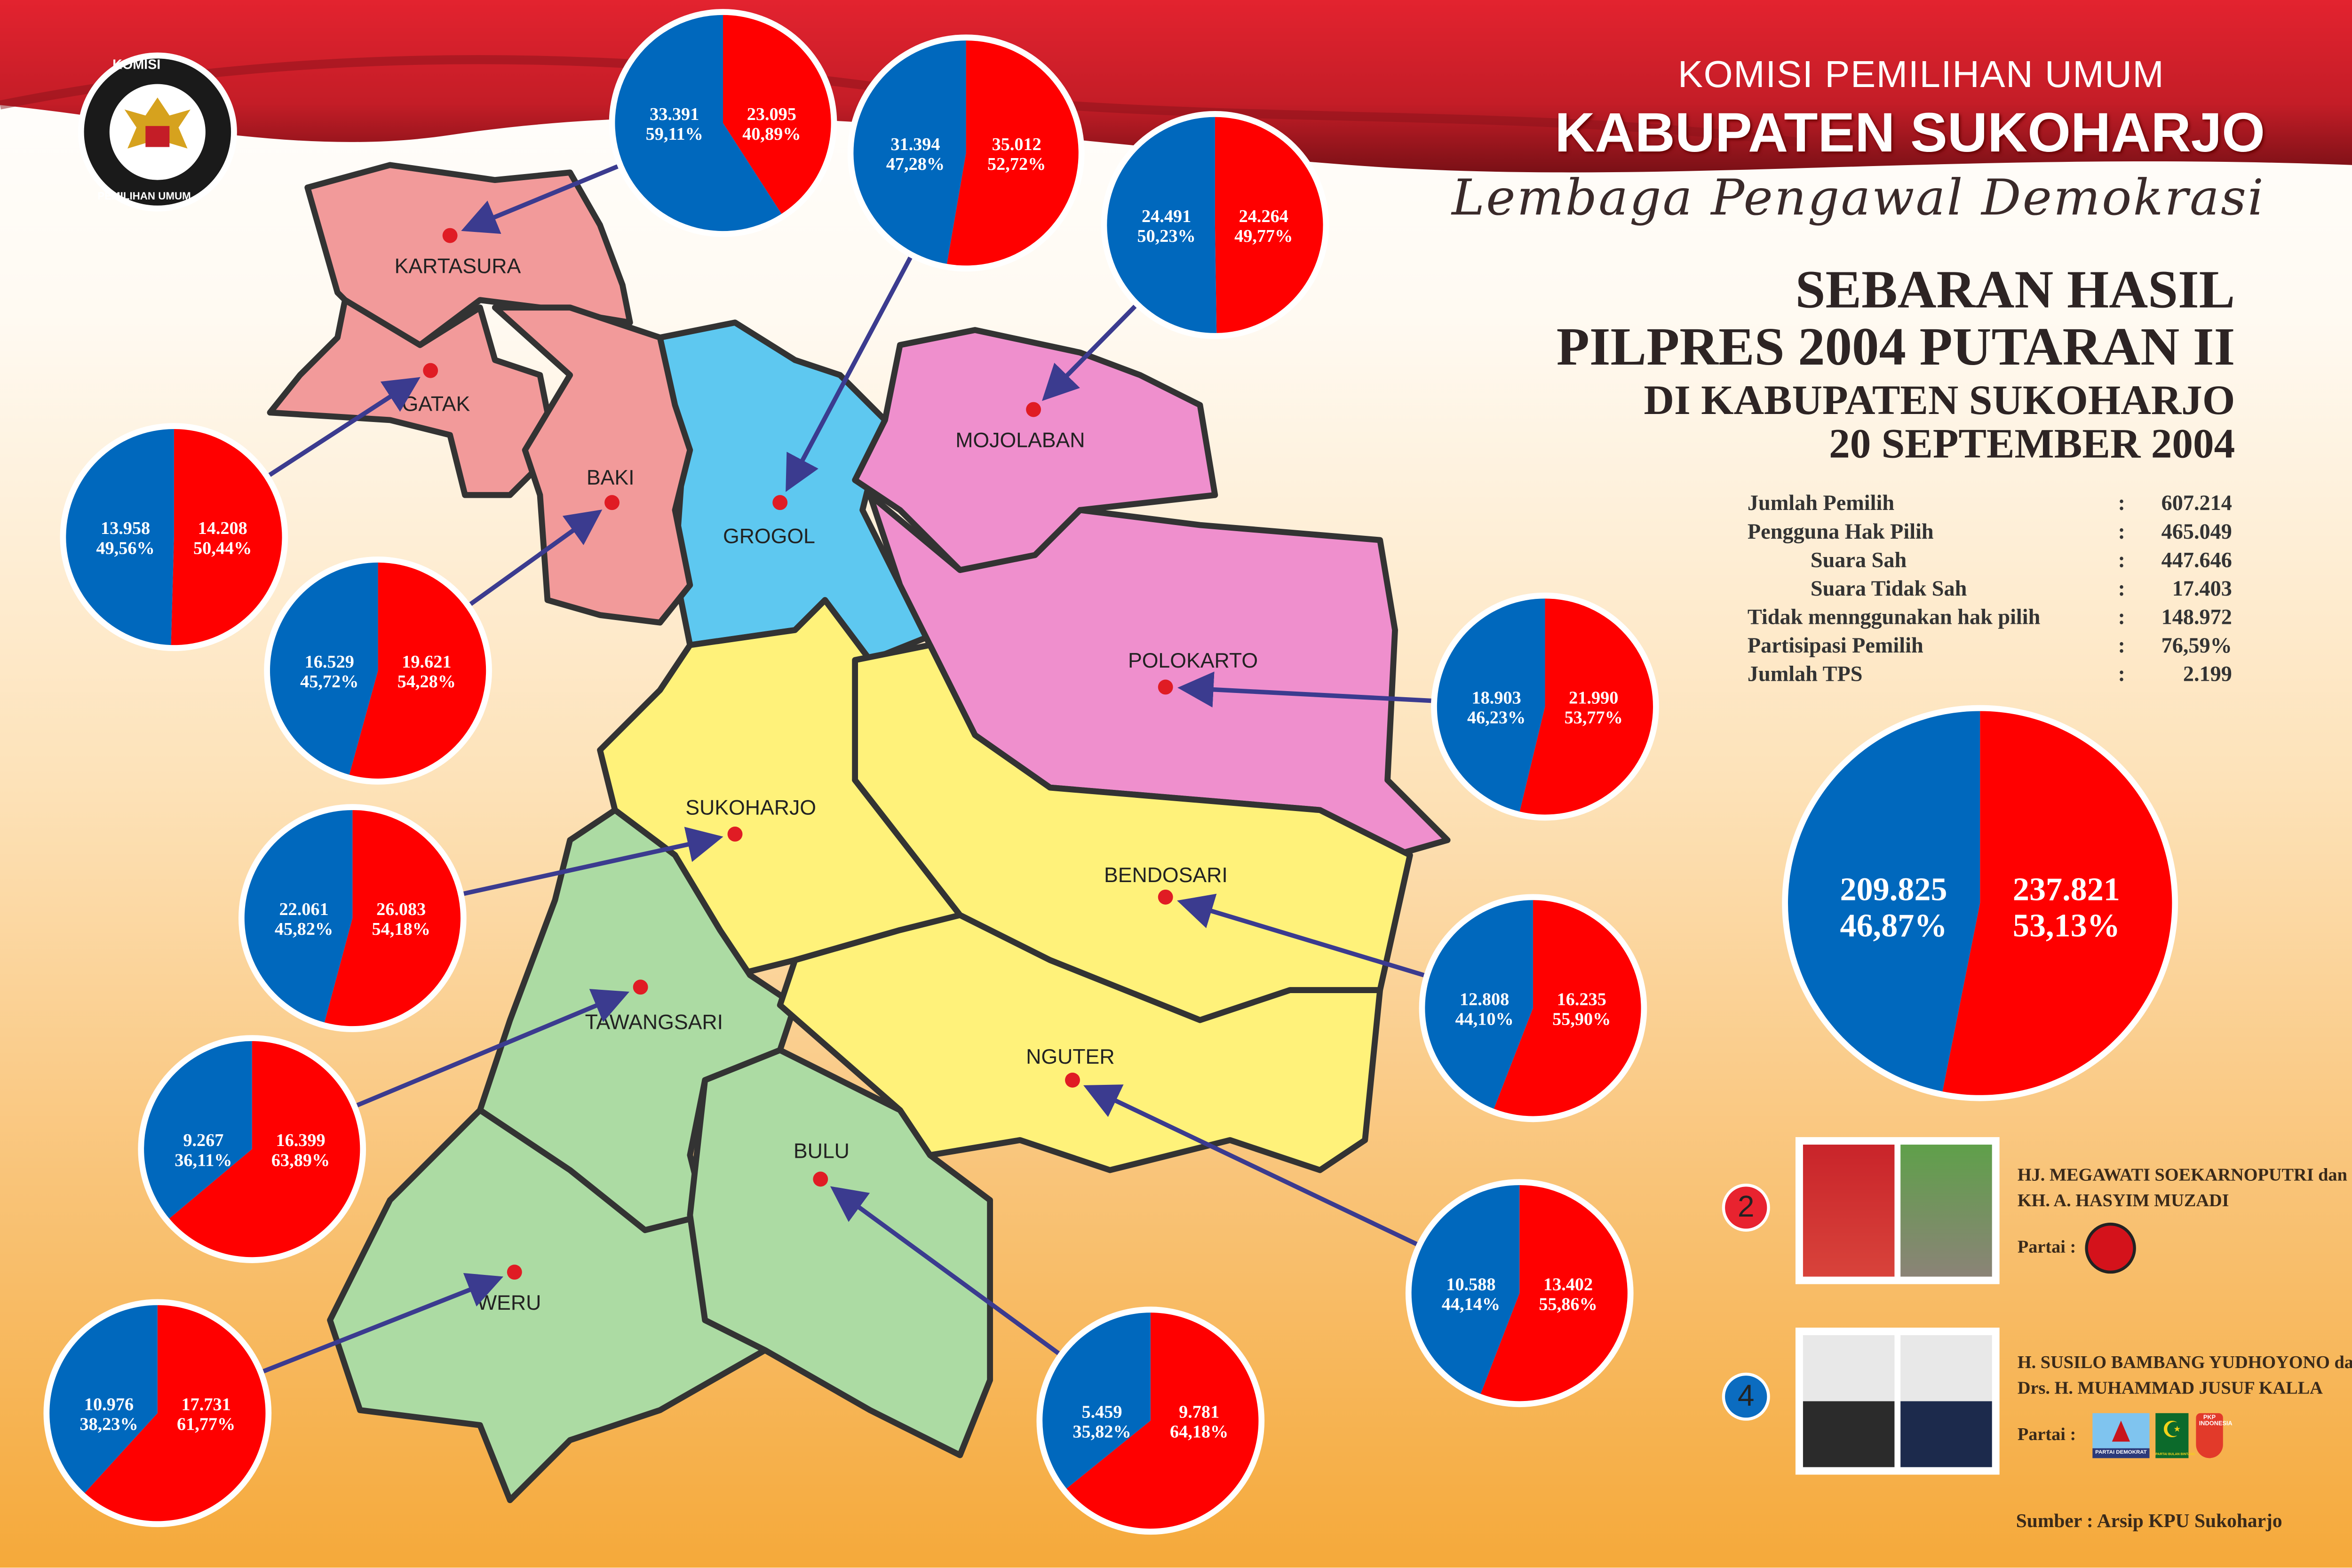 This screenshot has height=1568, width=2352. I want to click on stat-label: Tidak mennggunakan hak pilih, so click(1894, 618).